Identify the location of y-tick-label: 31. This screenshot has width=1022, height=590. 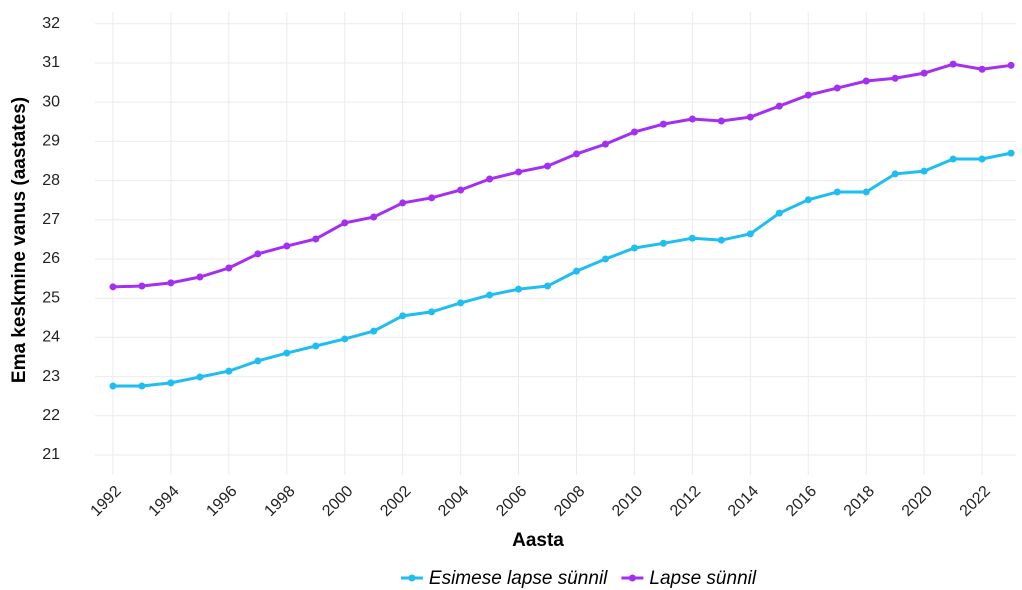
(51, 62).